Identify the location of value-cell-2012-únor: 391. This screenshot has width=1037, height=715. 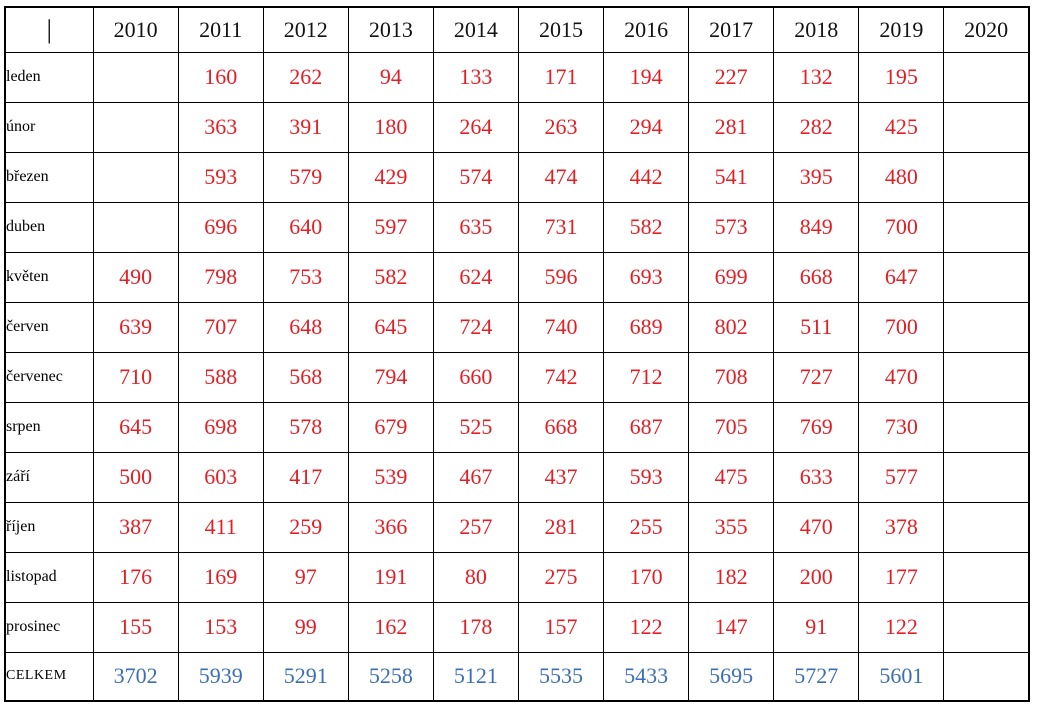
(305, 127).